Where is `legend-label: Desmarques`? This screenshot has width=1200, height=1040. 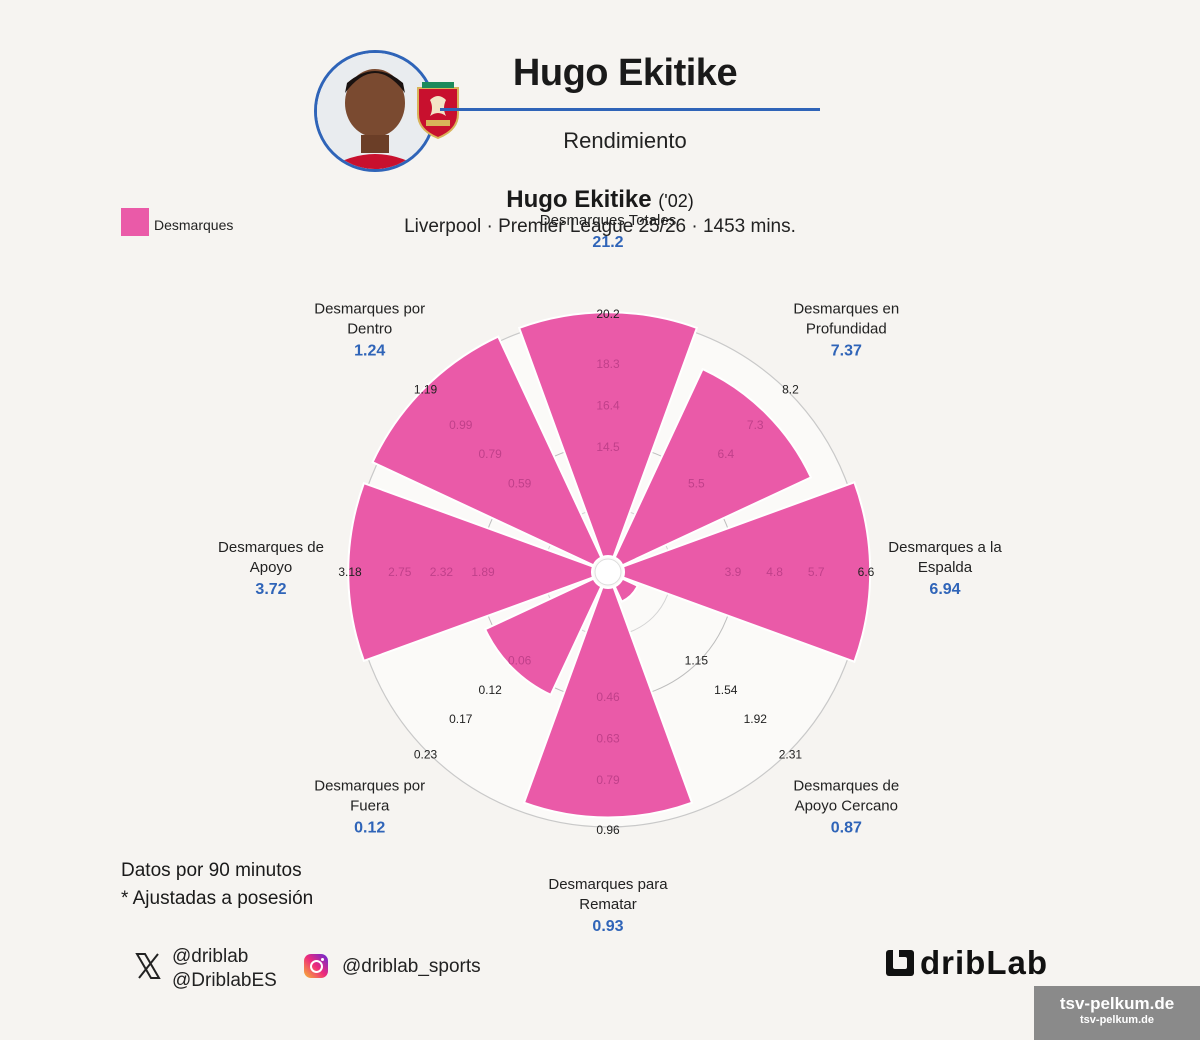 legend-label: Desmarques is located at coordinates (194, 225).